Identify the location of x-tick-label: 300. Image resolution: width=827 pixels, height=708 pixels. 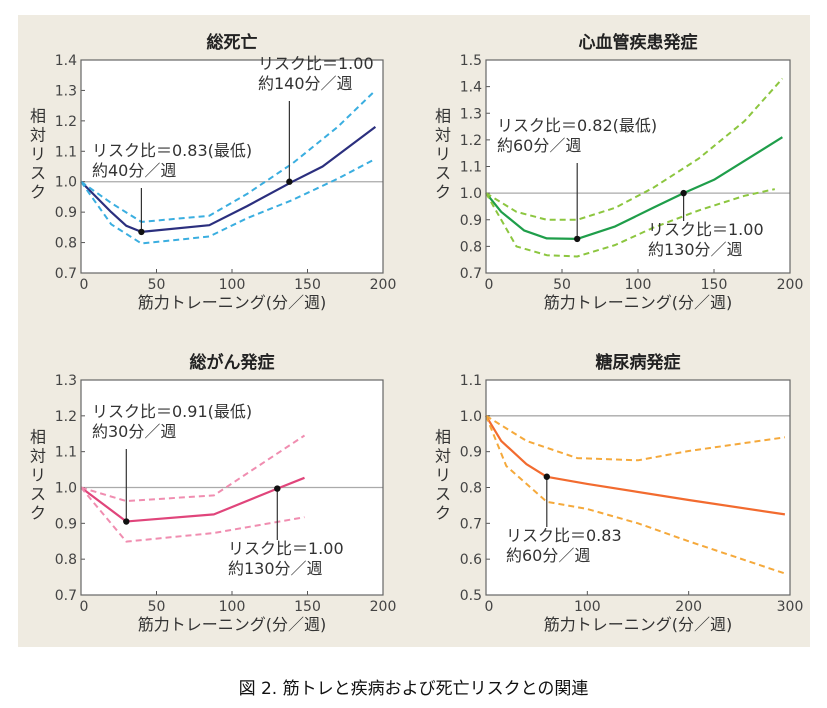
(790, 607).